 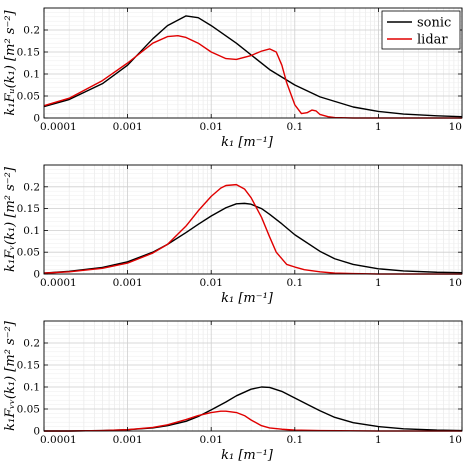 What do you see at coordinates (10, 219) in the screenshot?
I see `y-axis-label: k₁Fᵥ(k₁) [m² s⁻²]` at bounding box center [10, 219].